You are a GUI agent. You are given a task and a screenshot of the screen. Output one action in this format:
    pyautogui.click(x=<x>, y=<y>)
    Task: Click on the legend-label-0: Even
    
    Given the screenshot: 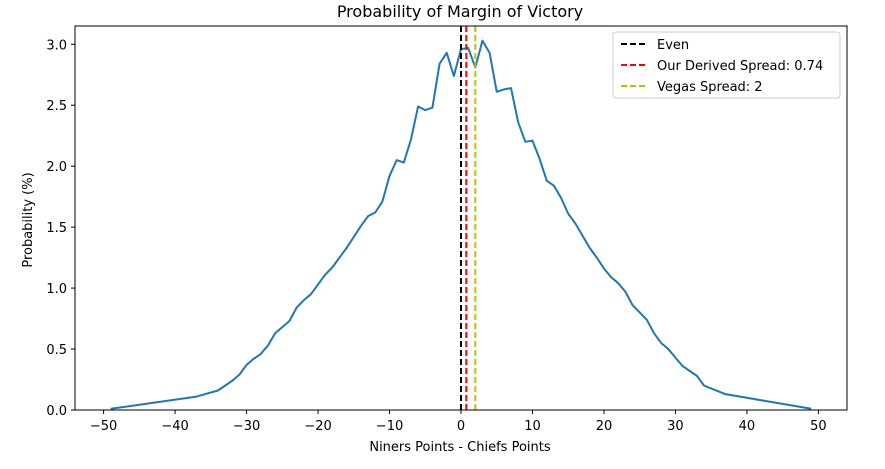 What is the action you would take?
    pyautogui.click(x=673, y=45)
    